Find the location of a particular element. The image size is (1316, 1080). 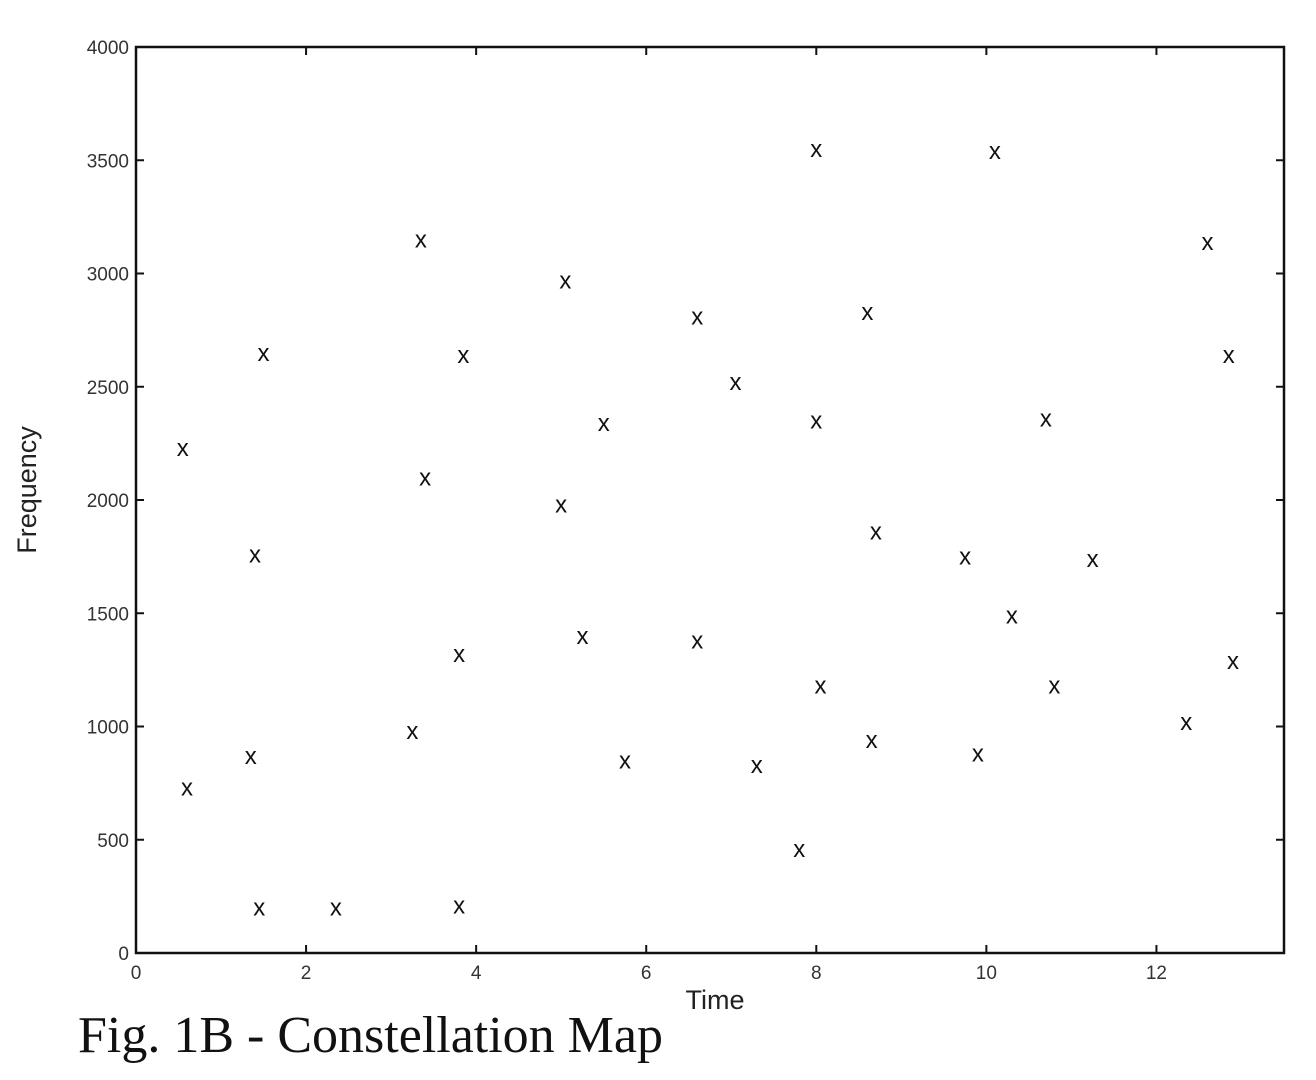

x-tick-labels: 0 2 4 6 8 10 12 is located at coordinates (649, 973).